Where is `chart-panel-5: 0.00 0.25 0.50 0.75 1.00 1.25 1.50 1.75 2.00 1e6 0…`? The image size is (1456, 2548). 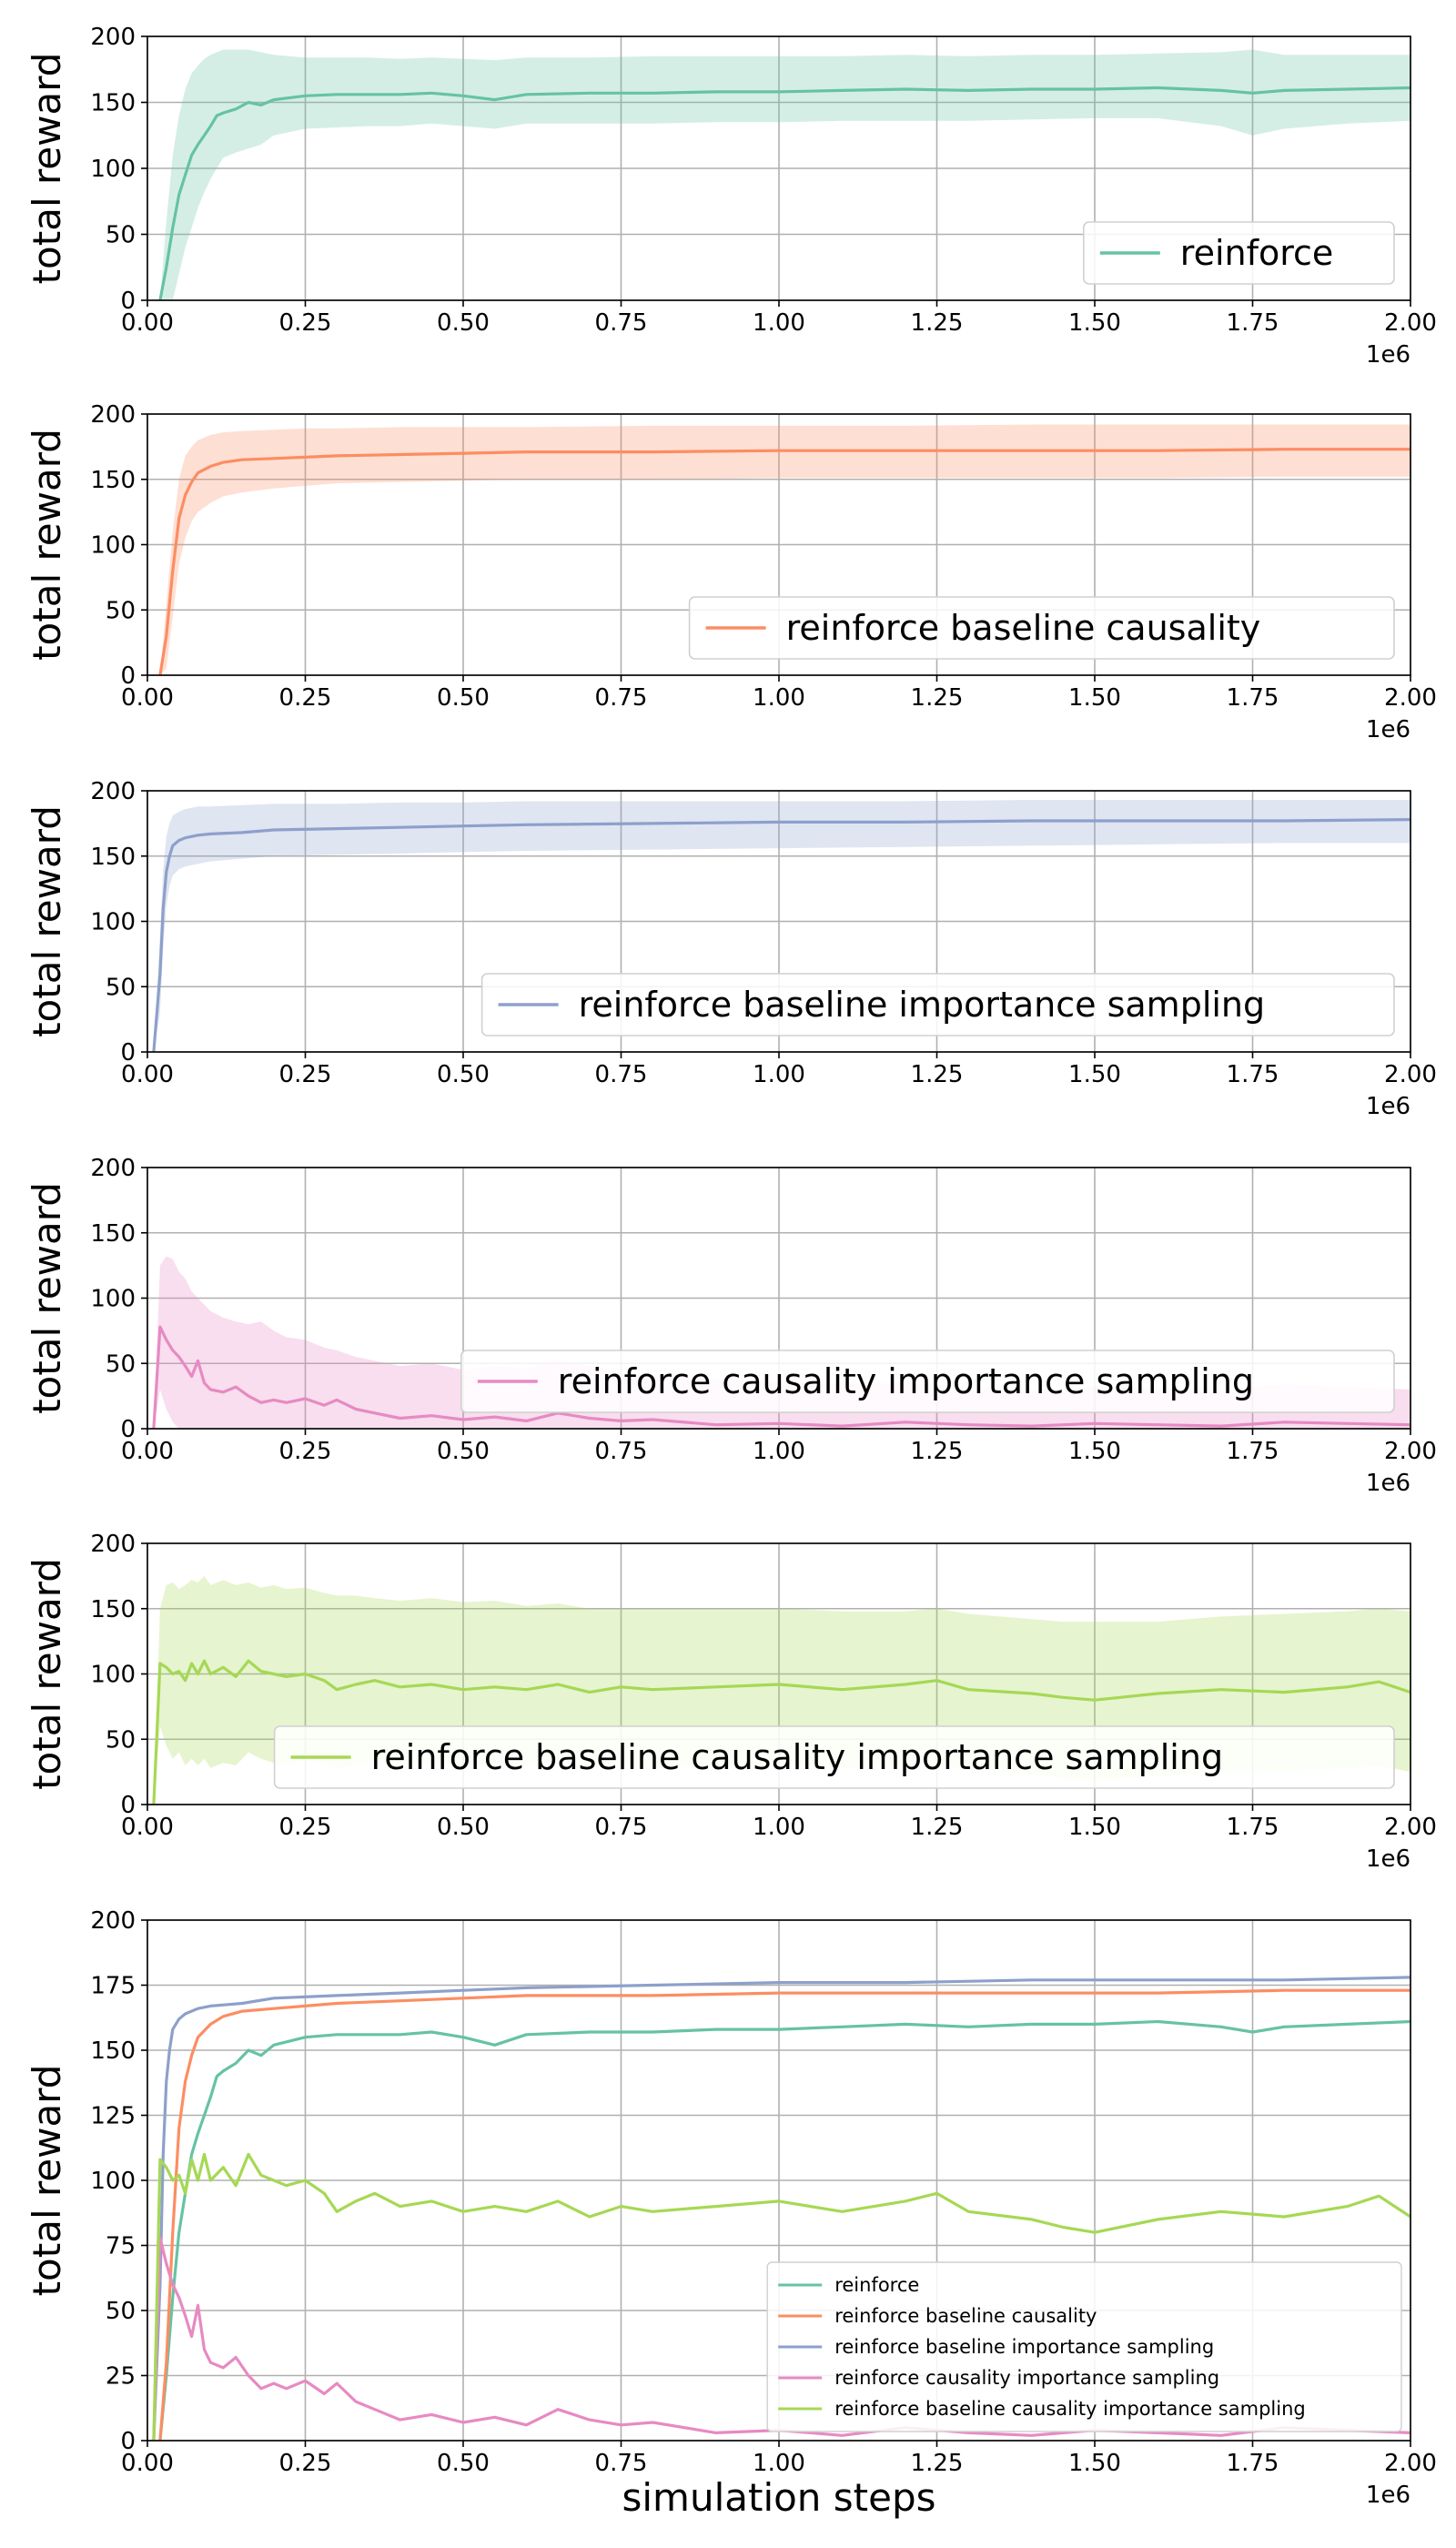
chart-panel-5: 0.00 0.25 0.50 0.75 1.00 1.25 1.50 1.75 2.00 1e6 0… is located at coordinates (731, 1702).